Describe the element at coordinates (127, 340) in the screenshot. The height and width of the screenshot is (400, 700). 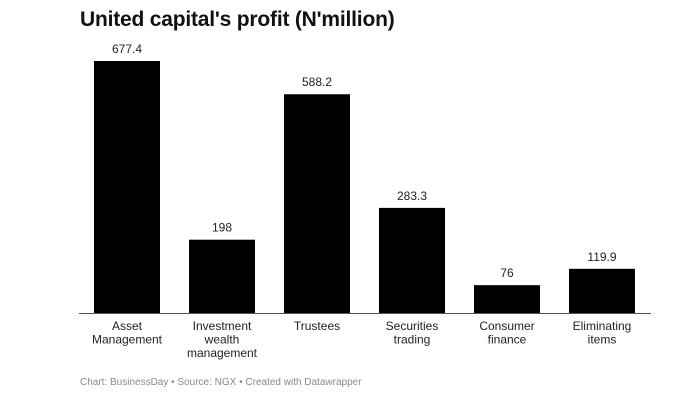
I see `x-tick-label: Management` at that location.